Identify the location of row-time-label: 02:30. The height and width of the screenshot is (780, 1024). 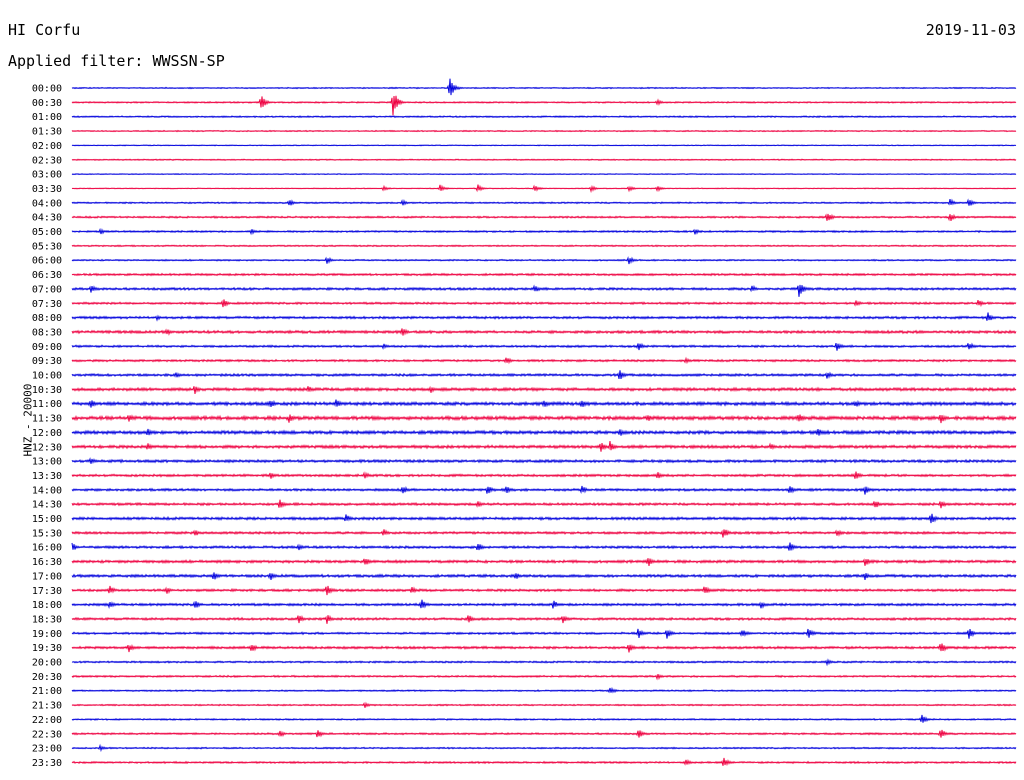
(47, 160).